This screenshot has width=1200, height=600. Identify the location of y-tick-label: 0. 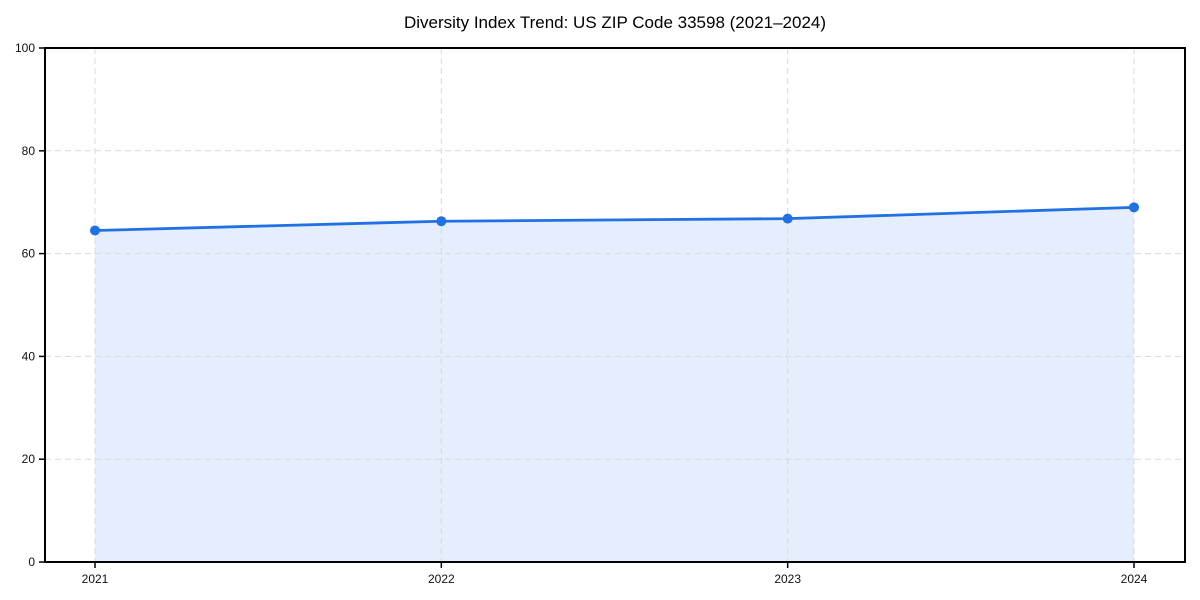
(31, 562).